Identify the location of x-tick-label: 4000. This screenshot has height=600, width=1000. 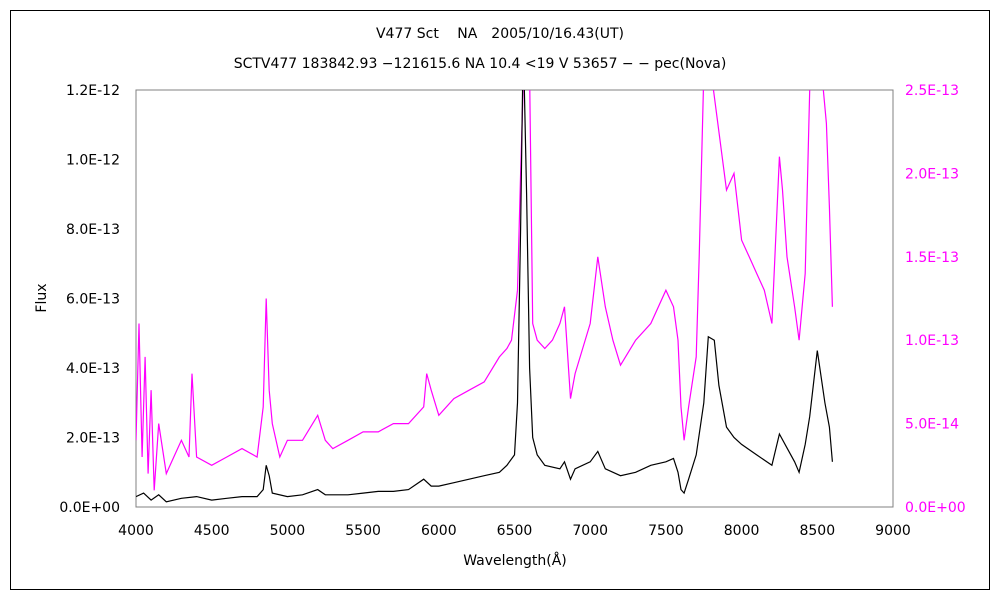
(136, 531).